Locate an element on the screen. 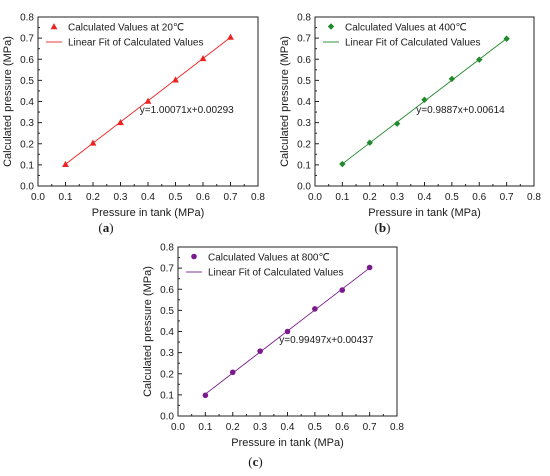 This screenshot has width=550, height=476. panel-caption: (a) is located at coordinates (105, 227).